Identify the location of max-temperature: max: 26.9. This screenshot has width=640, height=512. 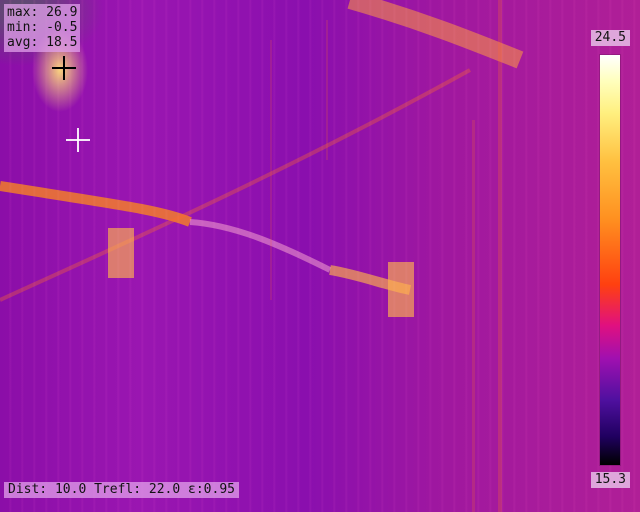
(42, 12).